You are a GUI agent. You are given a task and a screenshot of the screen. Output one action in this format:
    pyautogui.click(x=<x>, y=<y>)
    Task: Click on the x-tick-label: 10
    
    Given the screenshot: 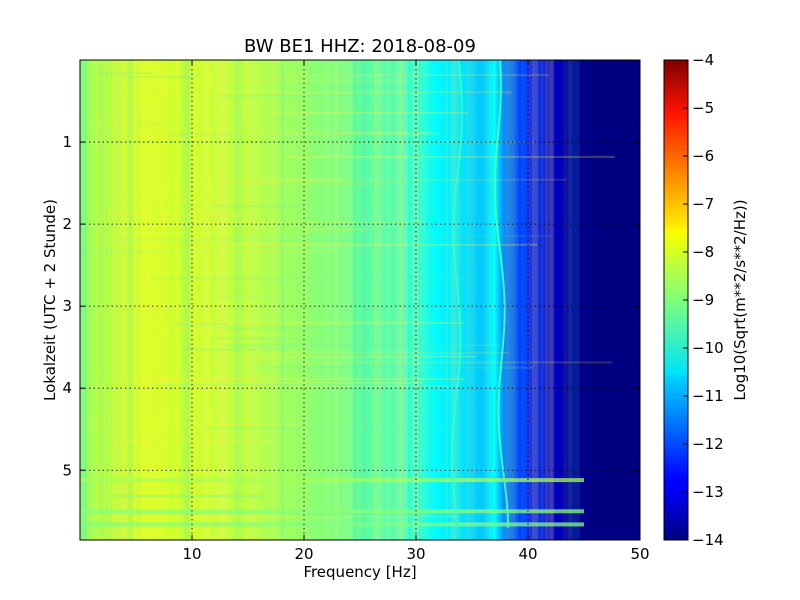 What is the action you would take?
    pyautogui.click(x=191, y=554)
    